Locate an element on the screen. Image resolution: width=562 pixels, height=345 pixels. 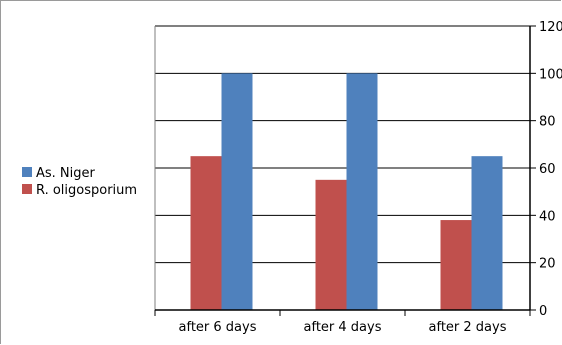
x-category-label: after 2 days is located at coordinates (468, 327).